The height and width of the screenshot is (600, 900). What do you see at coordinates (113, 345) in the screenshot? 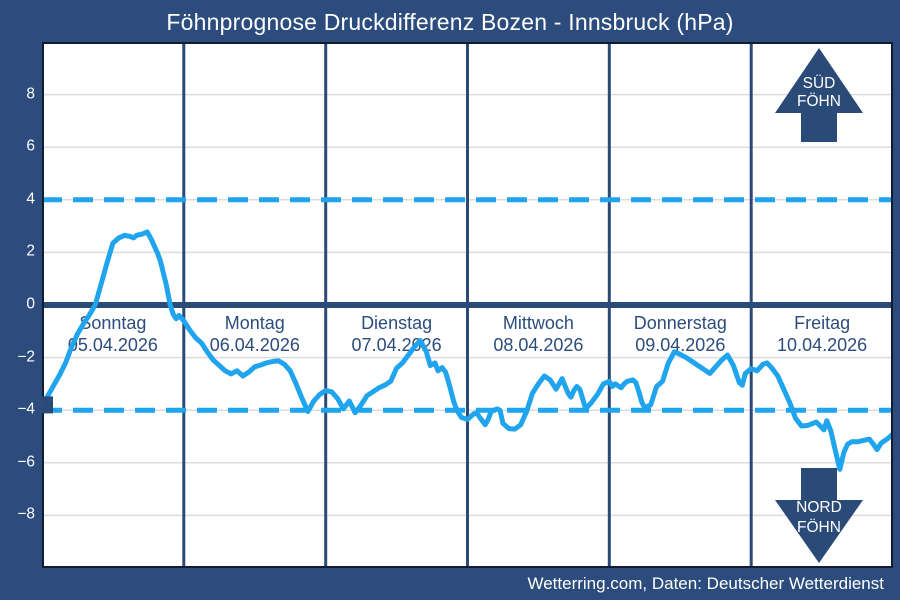
I see `day-date-label: 05.04.2026` at bounding box center [113, 345].